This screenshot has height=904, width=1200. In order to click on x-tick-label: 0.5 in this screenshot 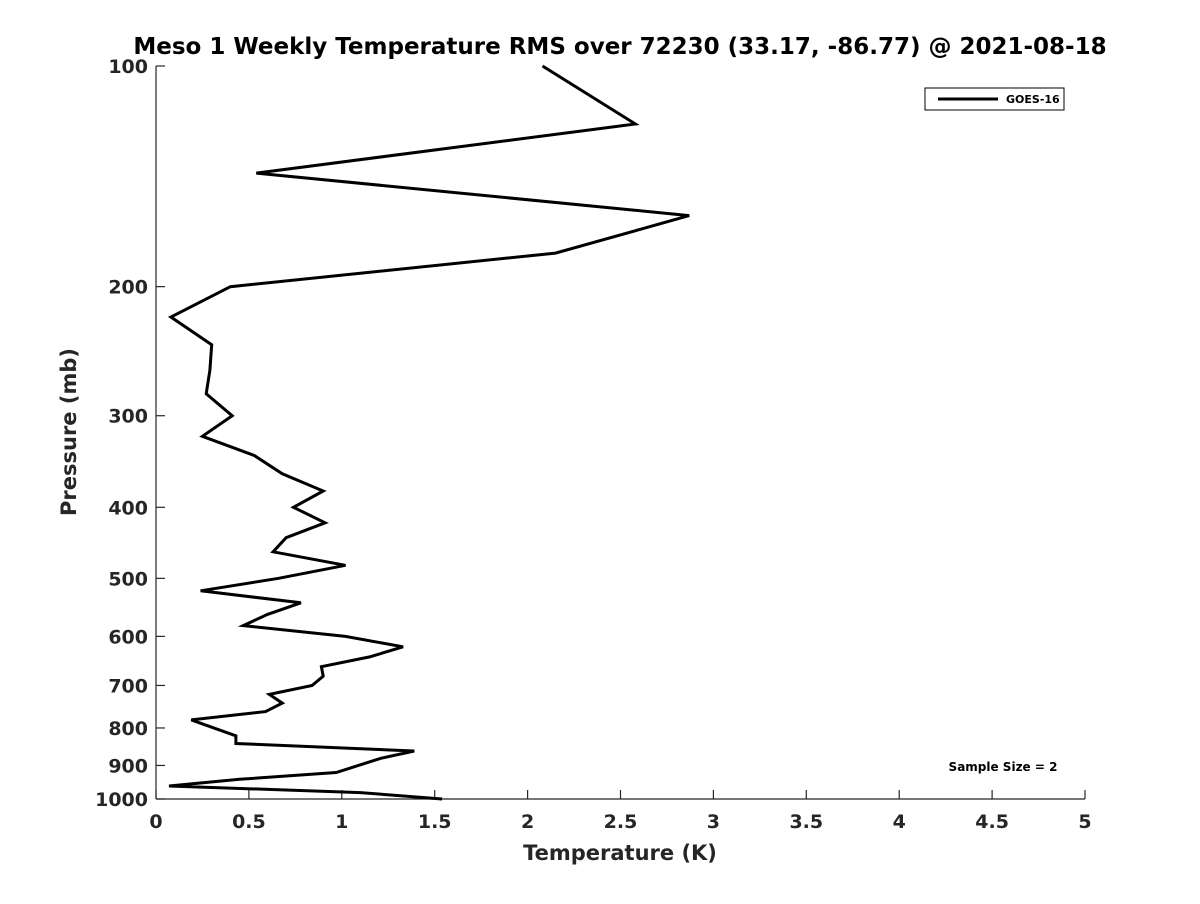, I will do `click(249, 822)`.